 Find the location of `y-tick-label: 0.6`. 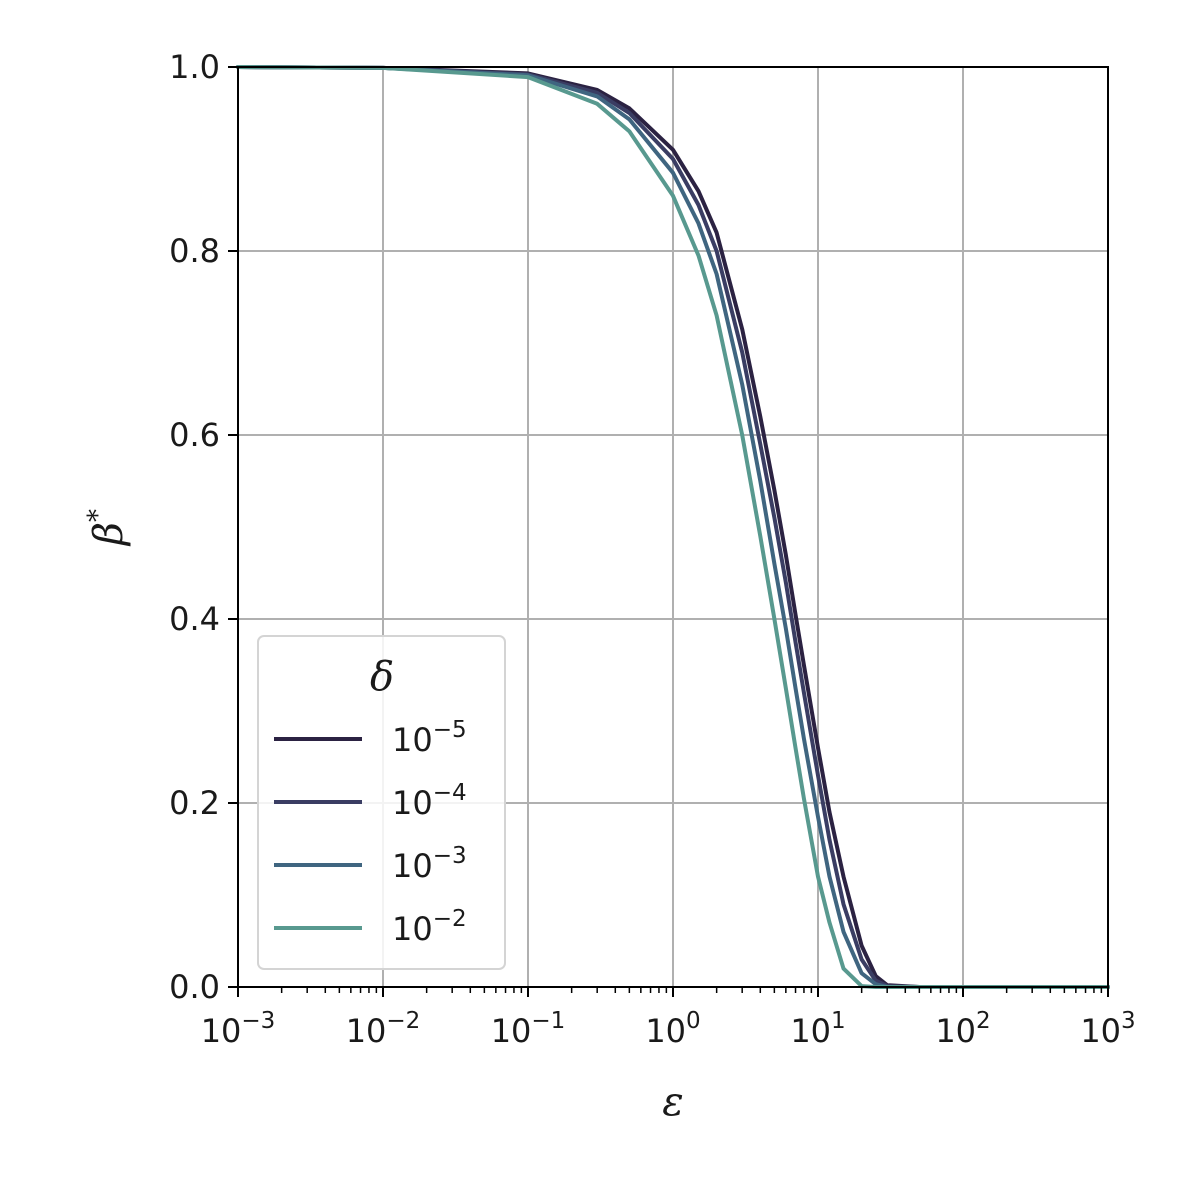

y-tick-label: 0.6 is located at coordinates (194, 435).